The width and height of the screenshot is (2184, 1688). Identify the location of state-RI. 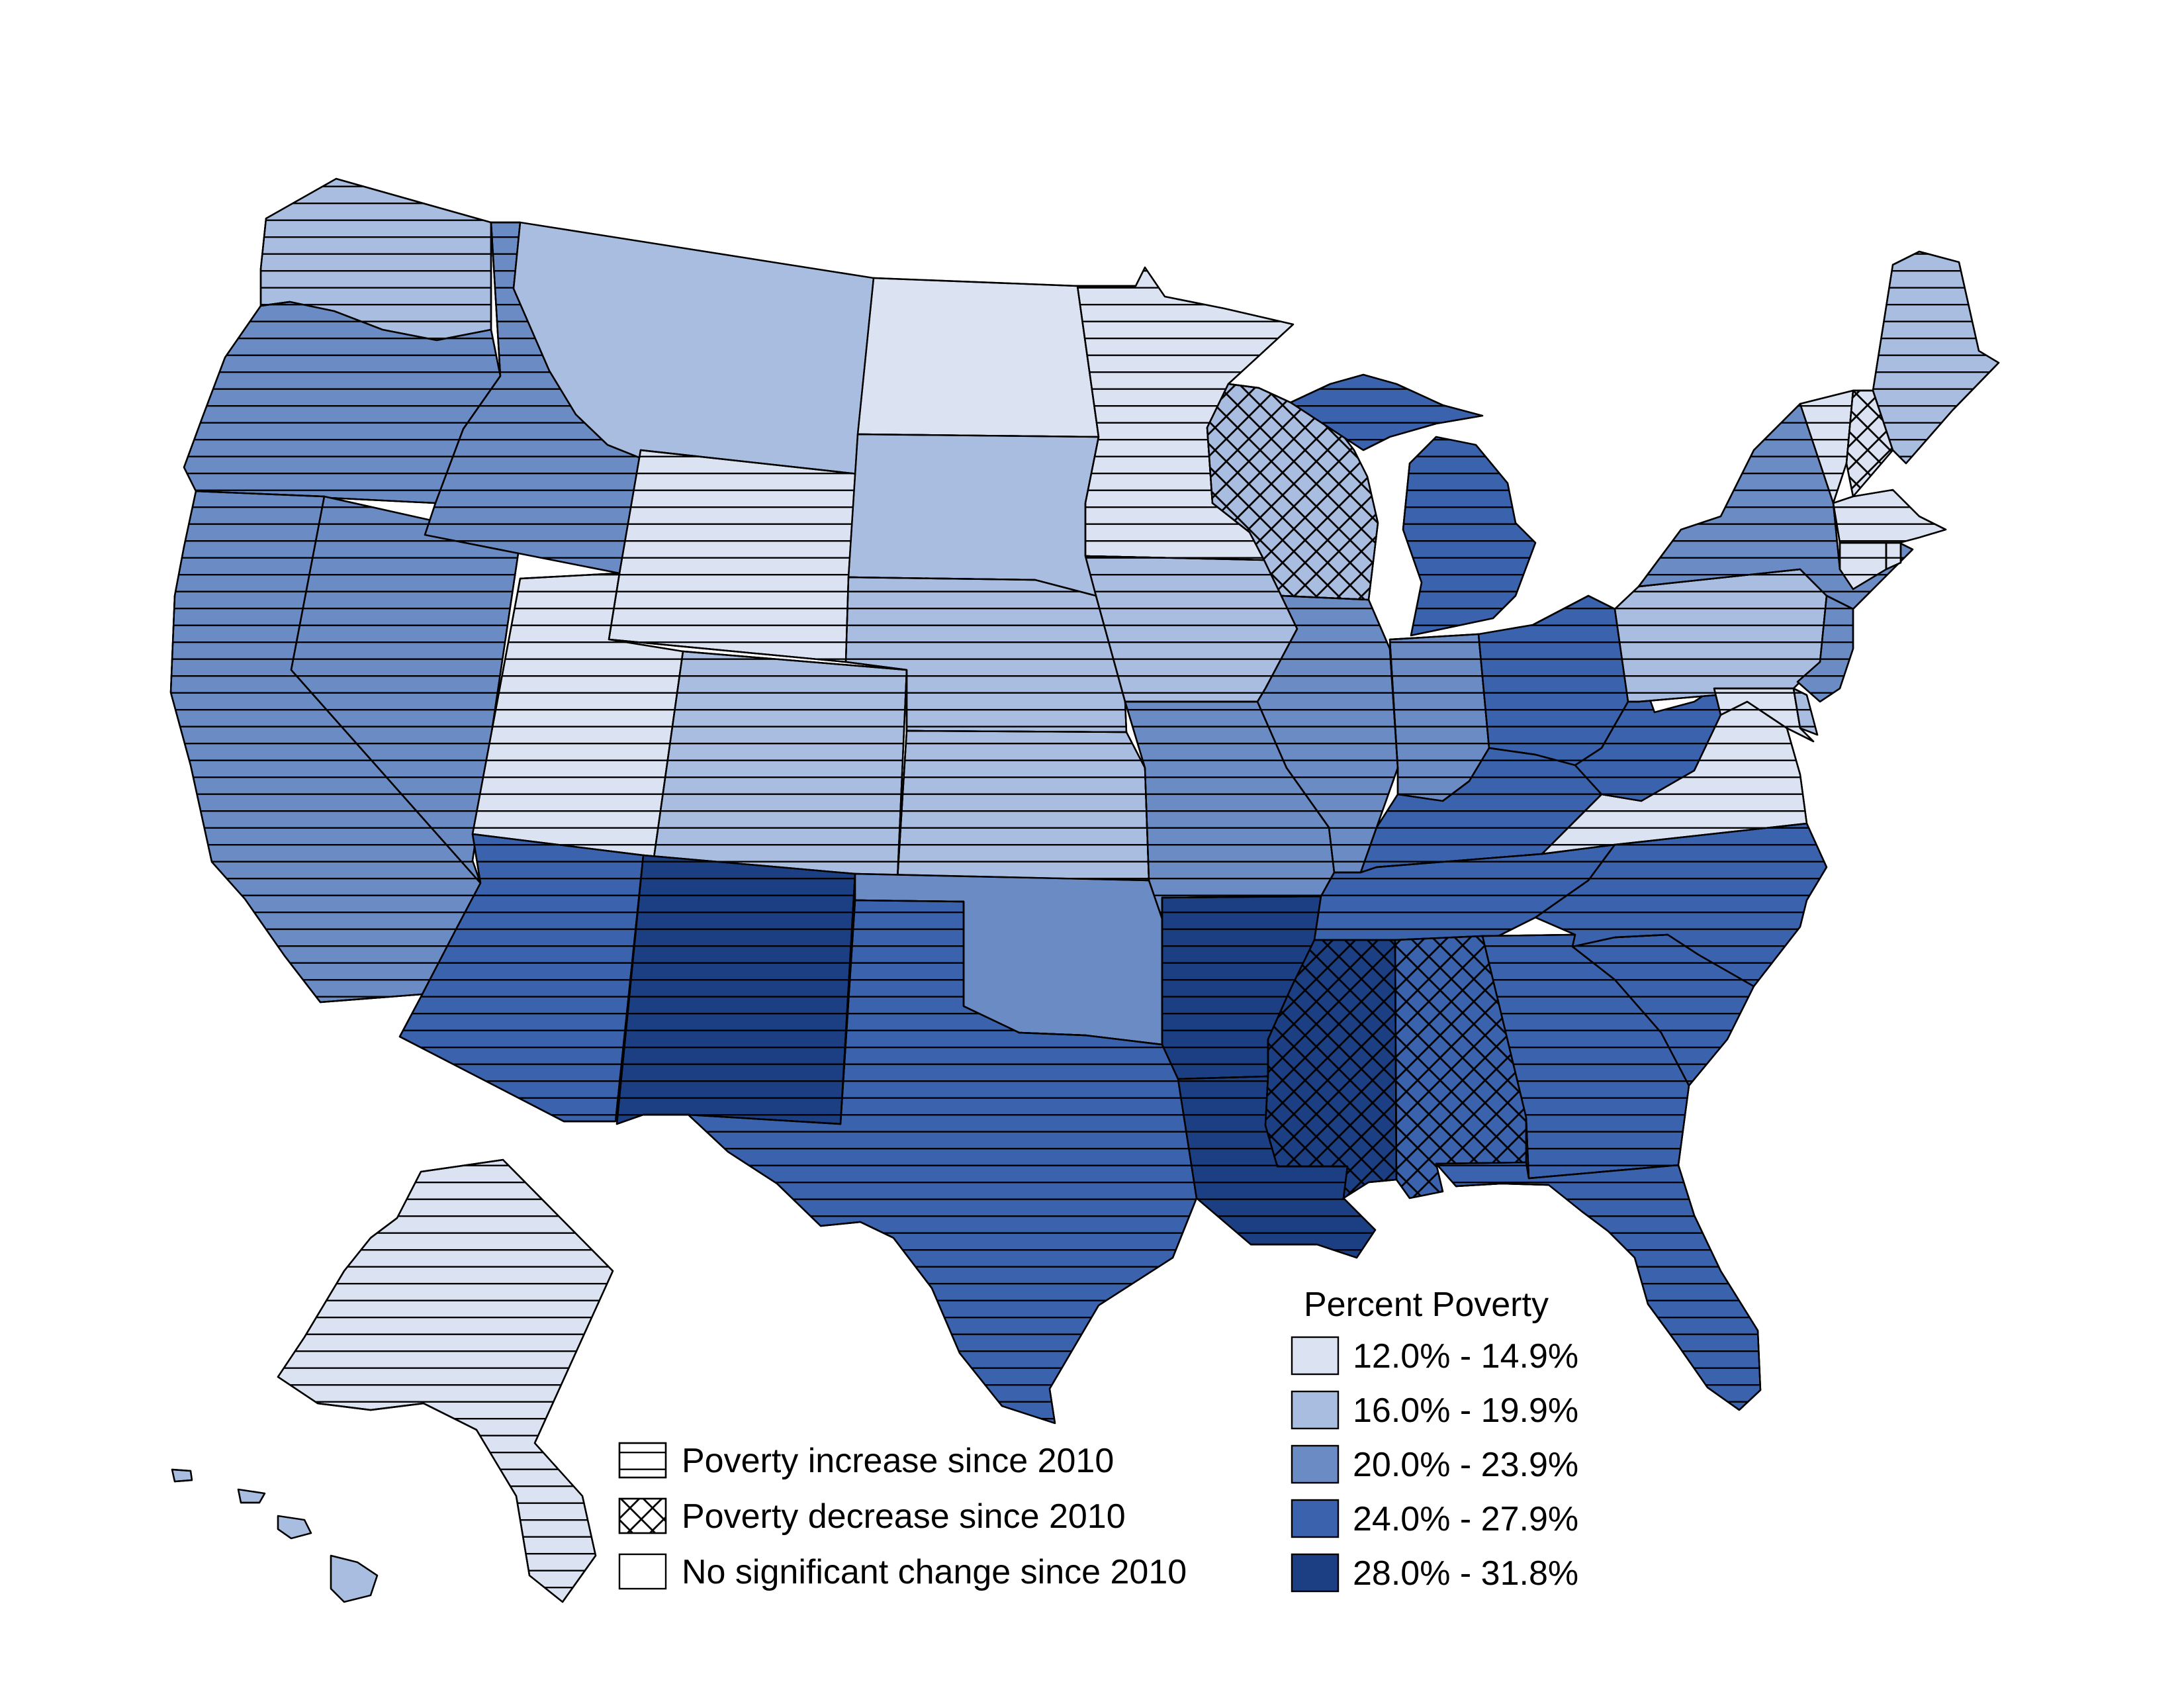
(1894, 556).